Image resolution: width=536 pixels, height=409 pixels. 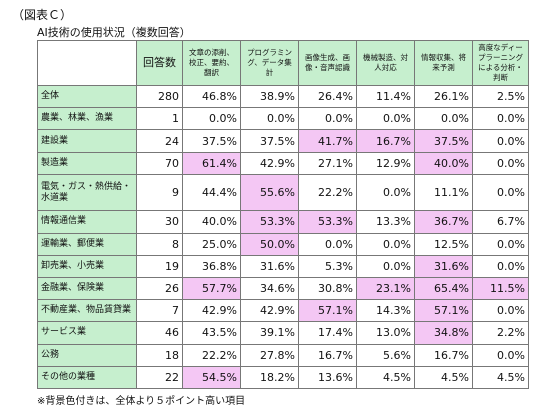 What do you see at coordinates (87, 244) in the screenshot?
I see `row-label: 運輸業、郵便業` at bounding box center [87, 244].